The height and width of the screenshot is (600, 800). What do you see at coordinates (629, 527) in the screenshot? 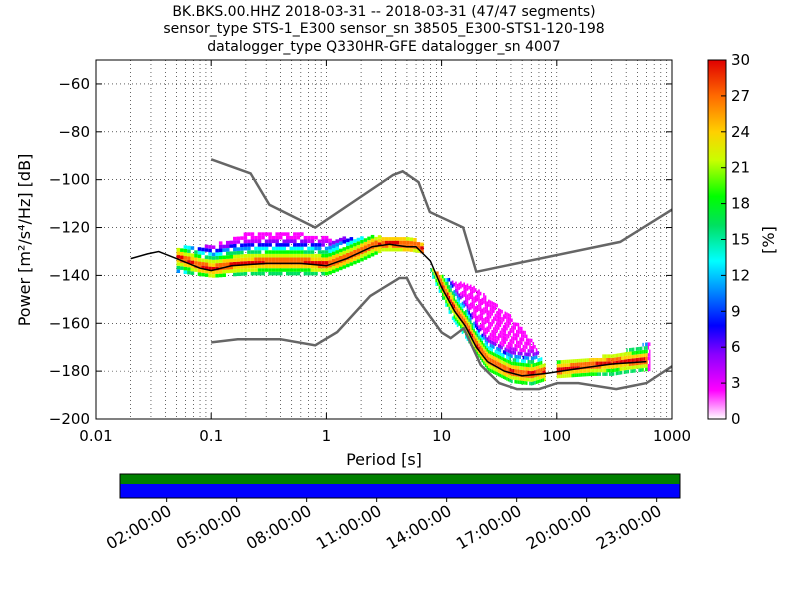
I see `time-tick-label: 23:00:00` at bounding box center [629, 527].